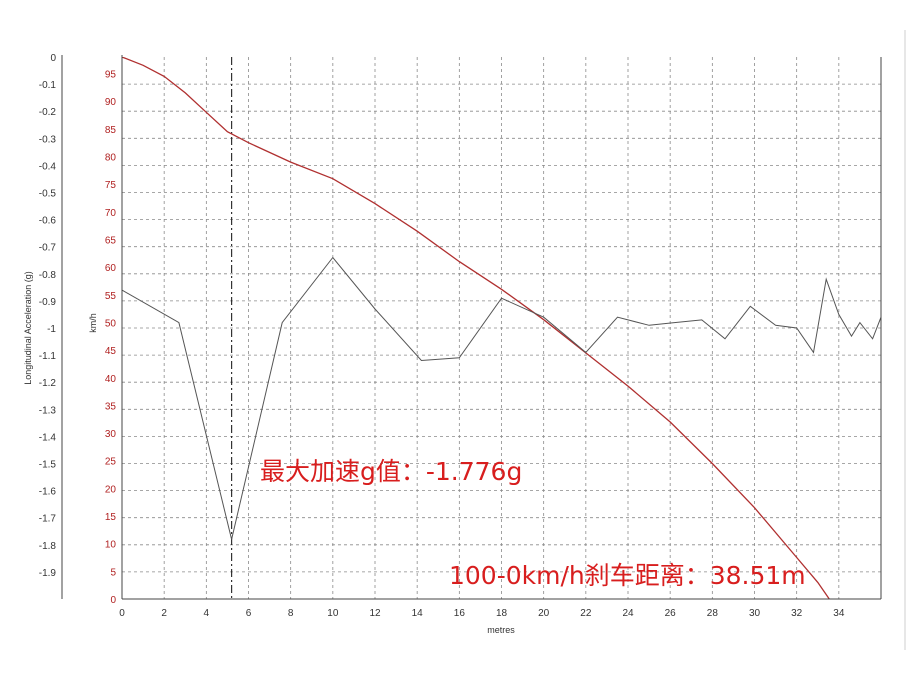 The height and width of the screenshot is (681, 908). Describe the element at coordinates (111, 434) in the screenshot. I see `y-right-tick-label: 30` at that location.